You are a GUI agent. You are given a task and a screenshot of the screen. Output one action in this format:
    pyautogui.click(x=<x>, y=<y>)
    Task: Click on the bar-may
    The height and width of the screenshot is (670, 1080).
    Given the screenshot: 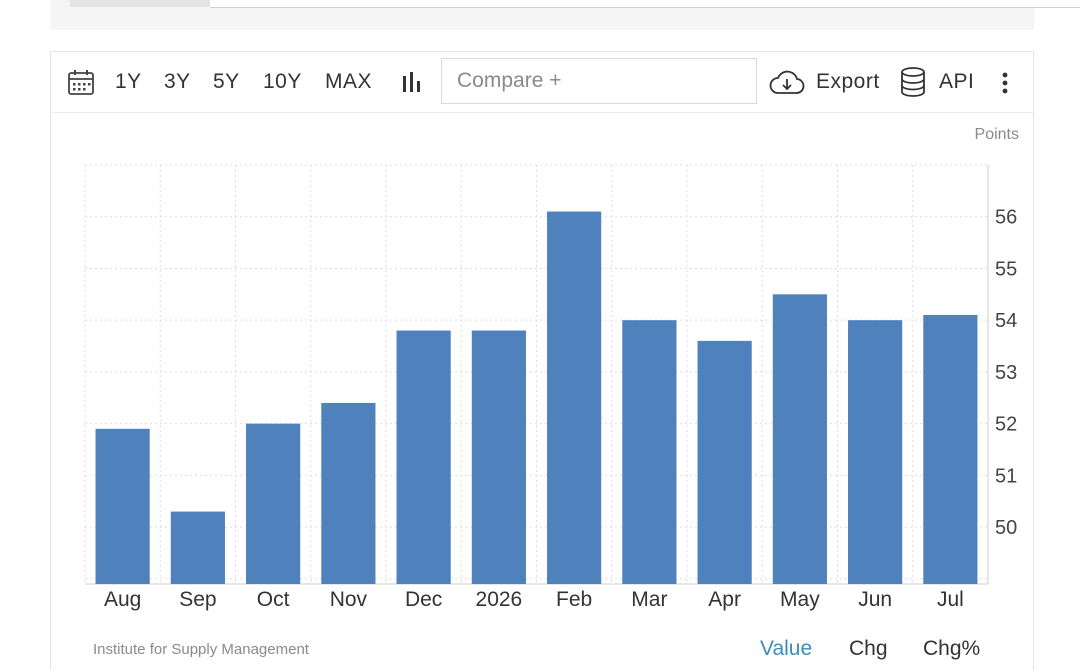 What is the action you would take?
    pyautogui.click(x=799, y=439)
    